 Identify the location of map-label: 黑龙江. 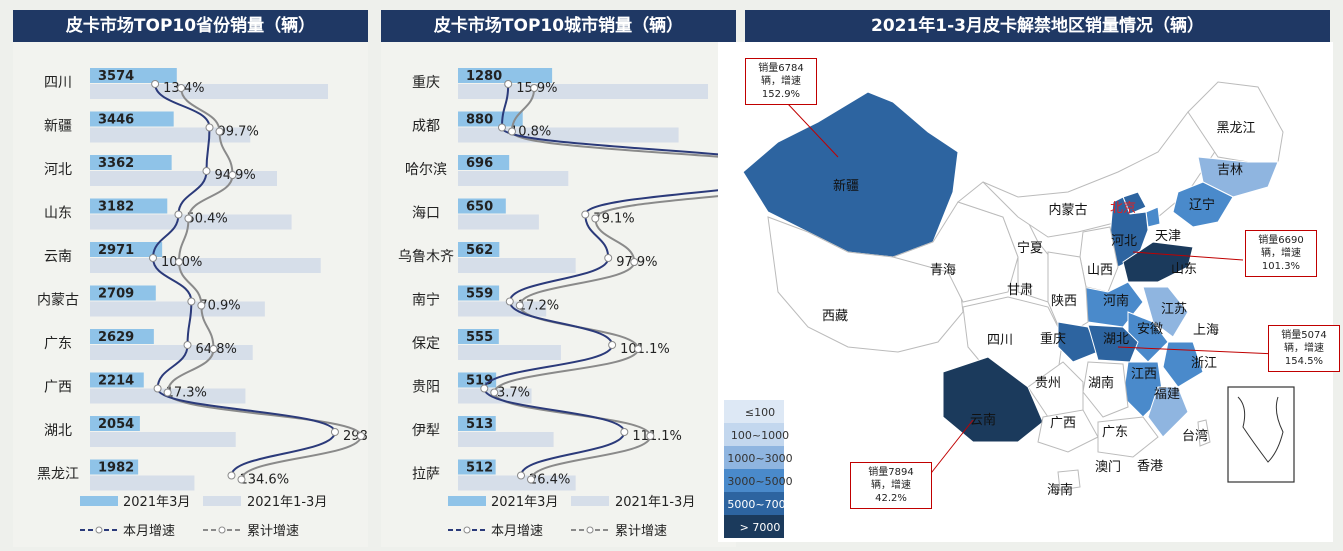
(1235, 128).